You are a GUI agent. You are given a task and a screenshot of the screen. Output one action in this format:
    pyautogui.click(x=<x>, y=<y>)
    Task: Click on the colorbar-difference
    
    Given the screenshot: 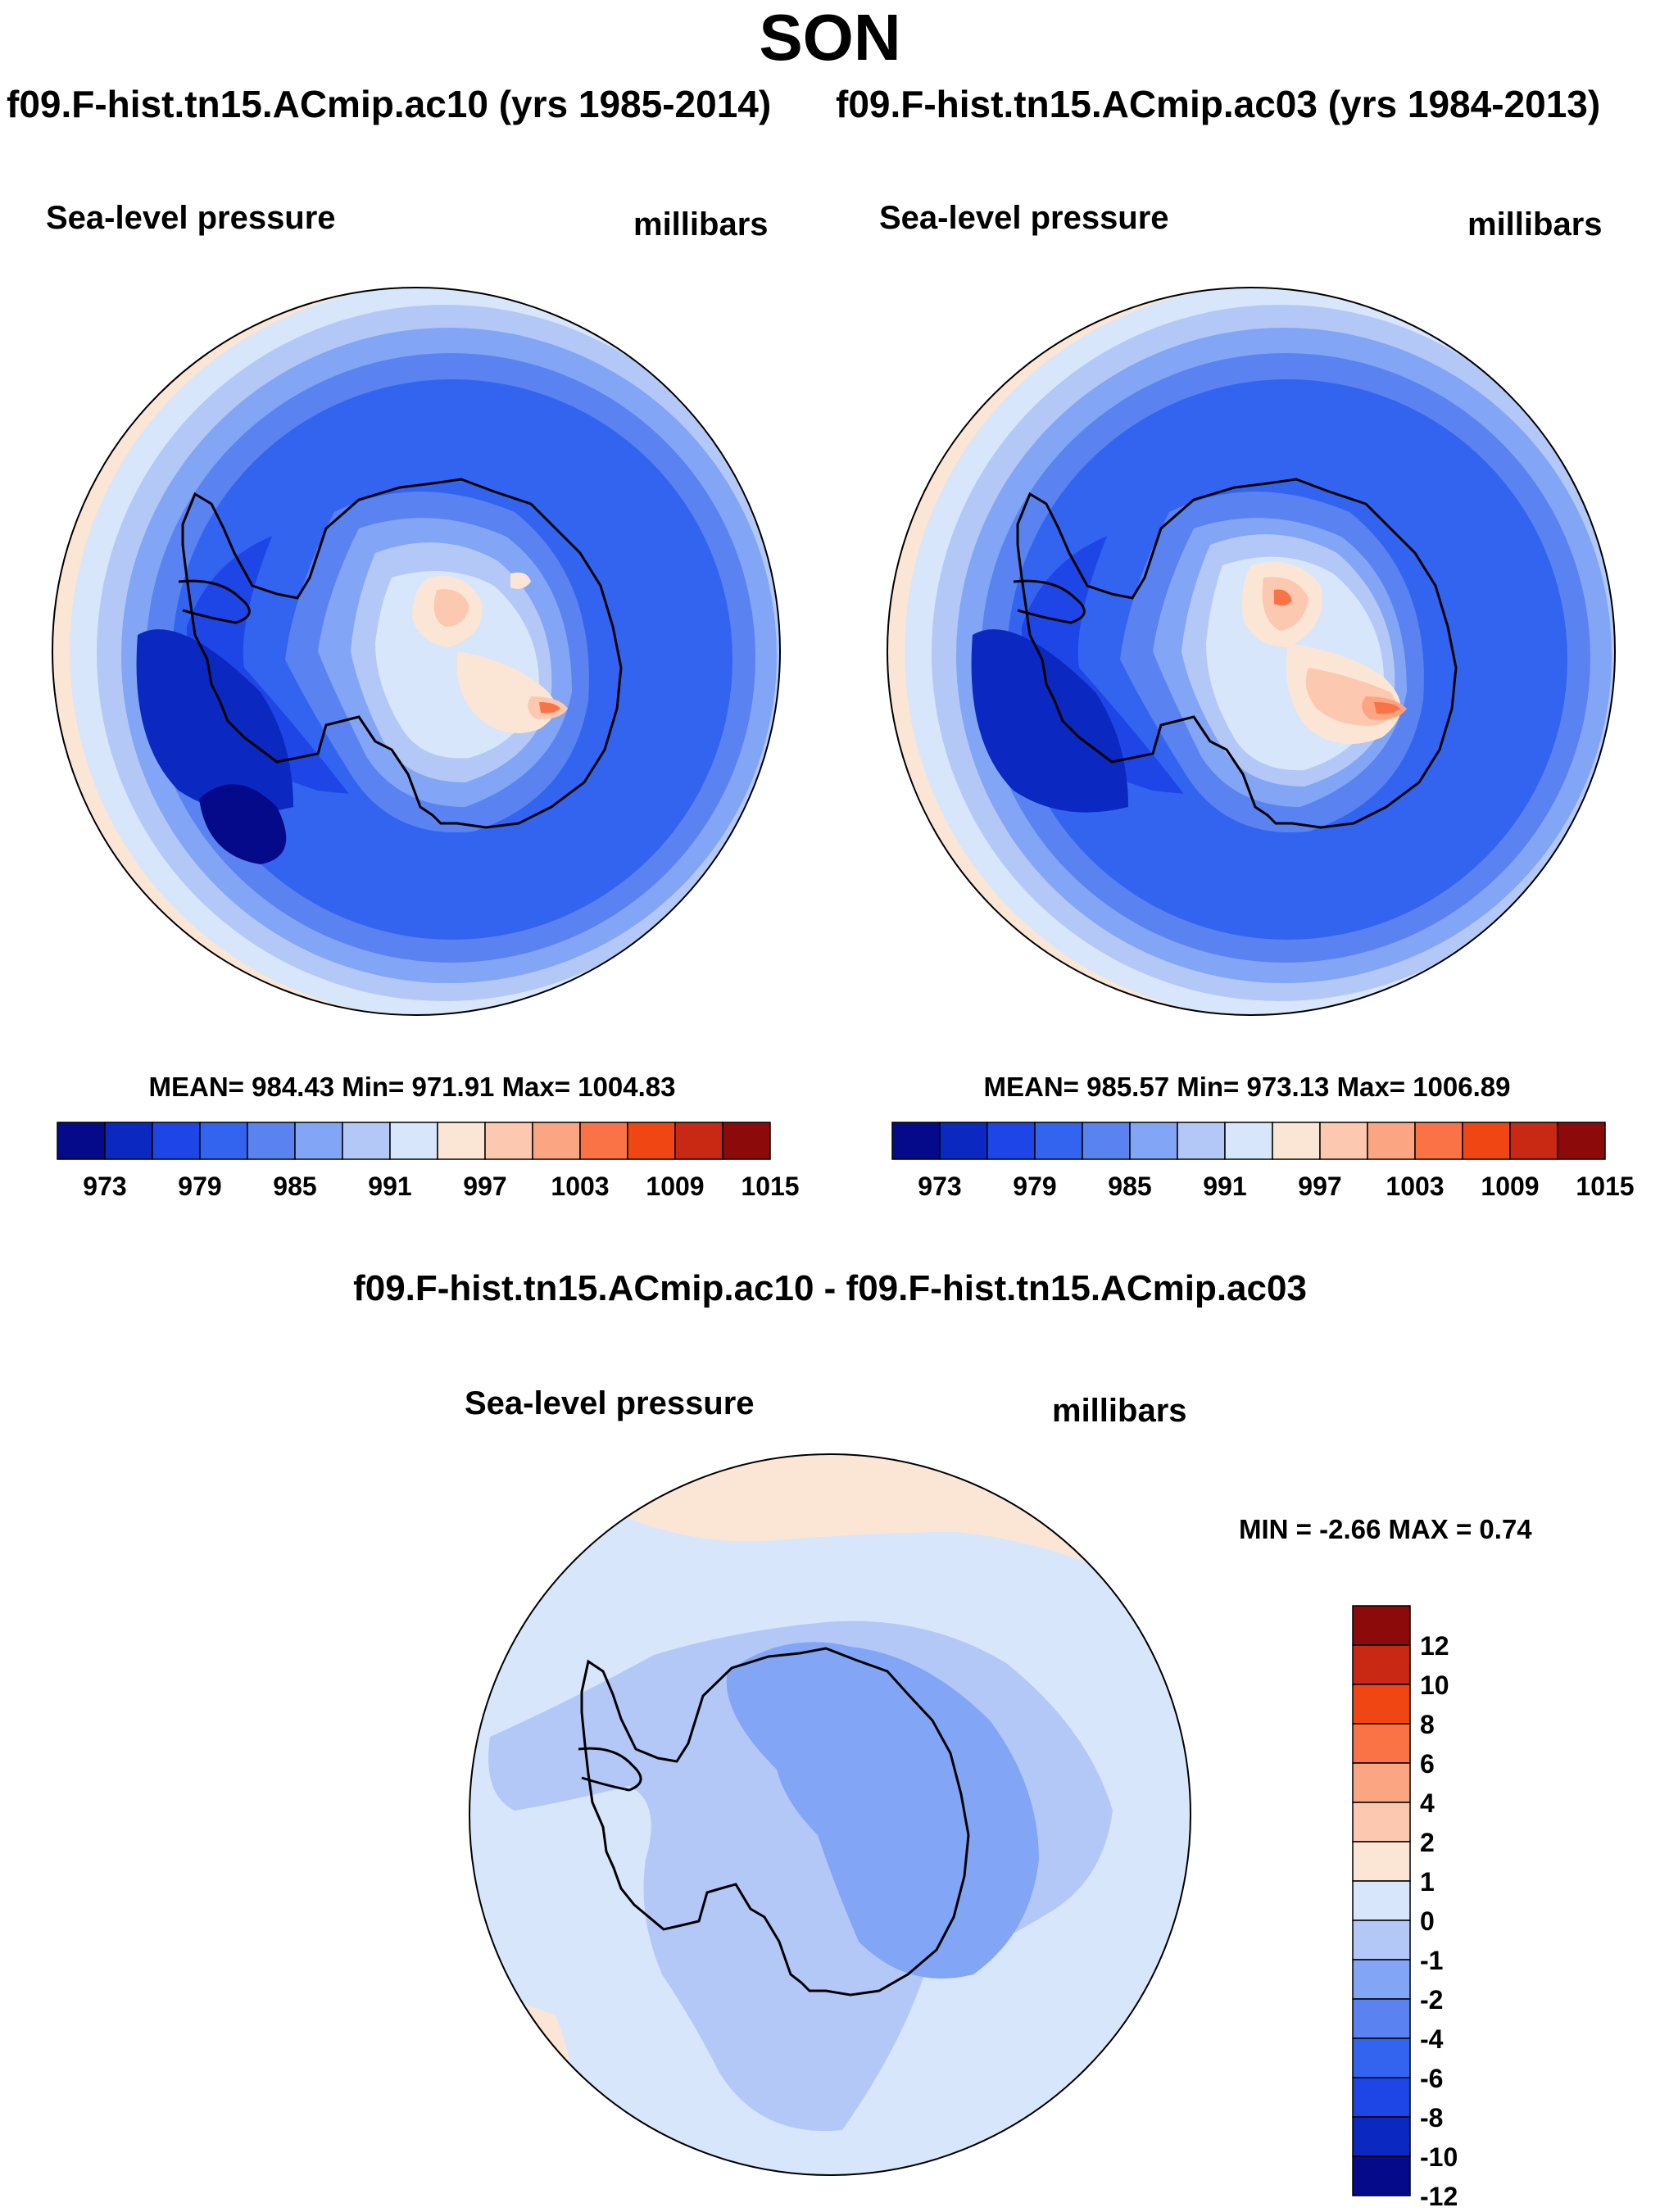 What is the action you would take?
    pyautogui.click(x=1381, y=1900)
    